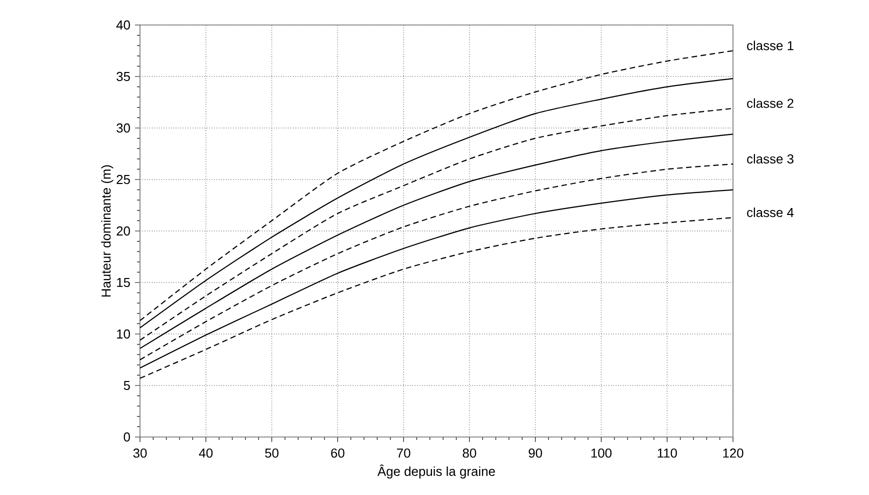 Image resolution: width=869 pixels, height=495 pixels. What do you see at coordinates (337, 453) in the screenshot?
I see `x-tick-label: 60` at bounding box center [337, 453].